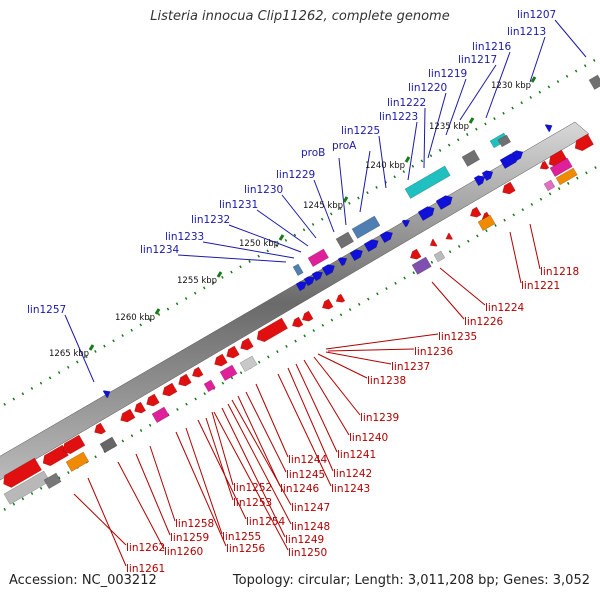 The height and width of the screenshot is (600, 600). Describe the element at coordinates (145, 569) in the screenshot. I see `gene-label-lin1261: lin1261` at that location.